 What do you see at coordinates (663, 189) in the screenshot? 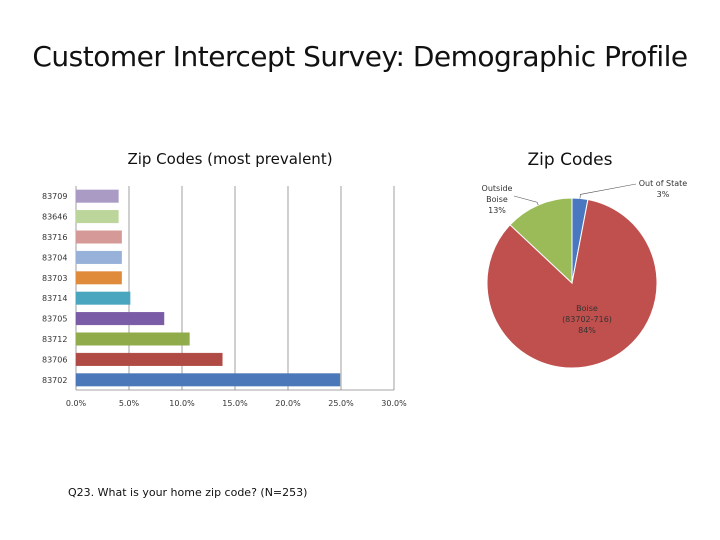
I see `pie-label-out-of-state: Out of State 3%` at bounding box center [663, 189].